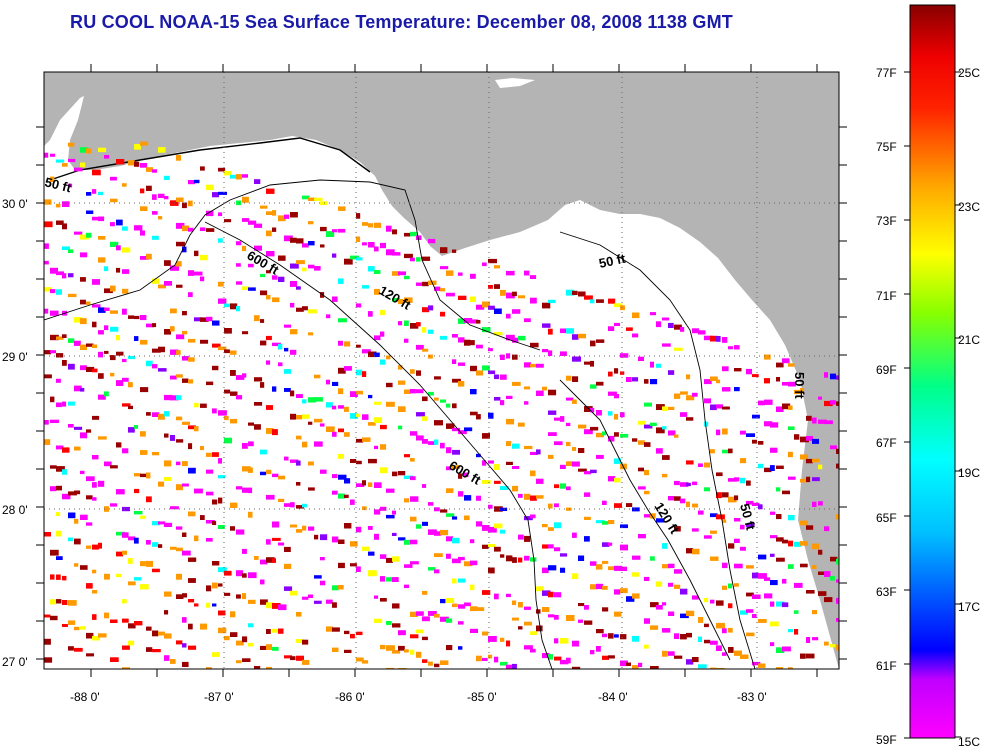 The image size is (992, 754). I want to click on colorbar-label-75f: 75F, so click(886, 147).